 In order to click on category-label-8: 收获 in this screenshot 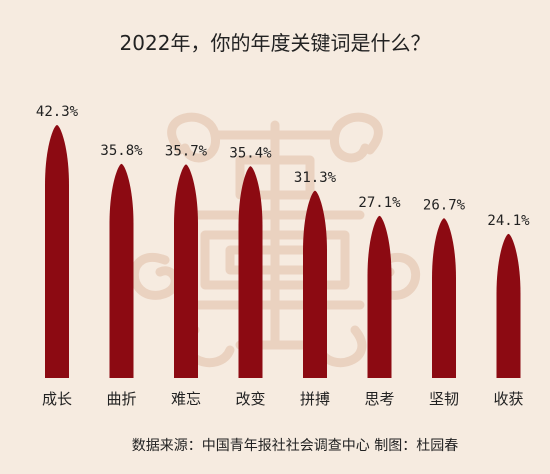, I will do `click(508, 399)`.